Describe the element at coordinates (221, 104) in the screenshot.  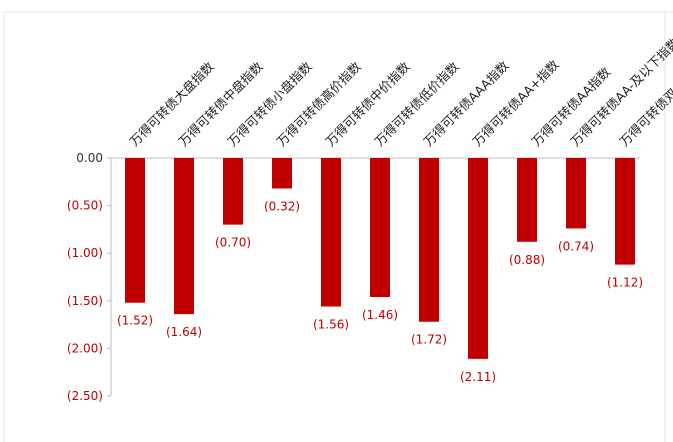
I see `category-label: 万得可转债中盘指数` at that location.